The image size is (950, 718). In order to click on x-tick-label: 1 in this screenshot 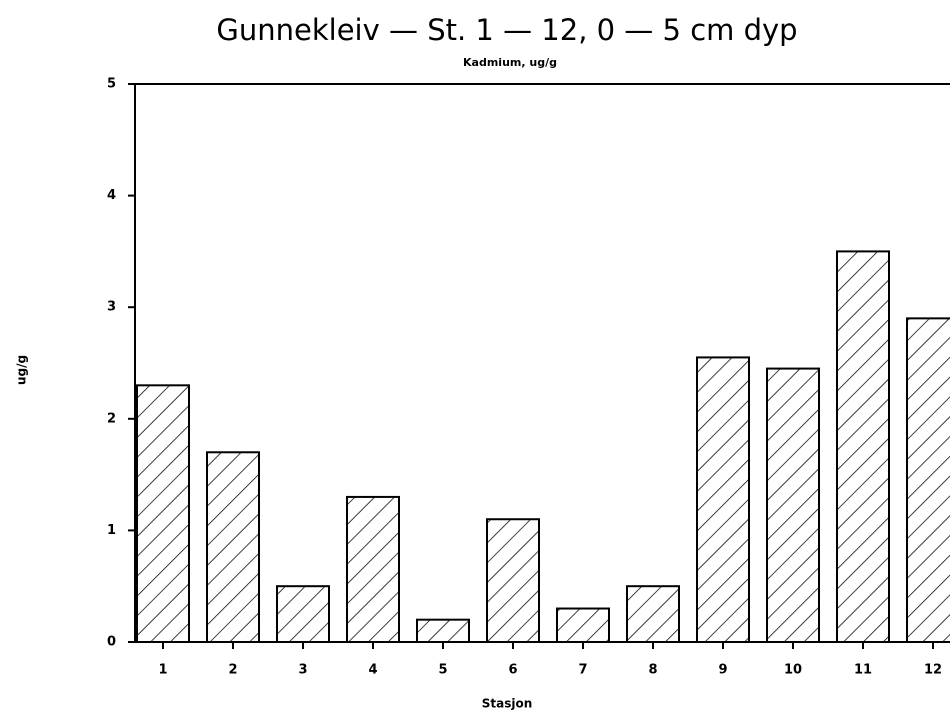, I will do `click(162, 670)`.